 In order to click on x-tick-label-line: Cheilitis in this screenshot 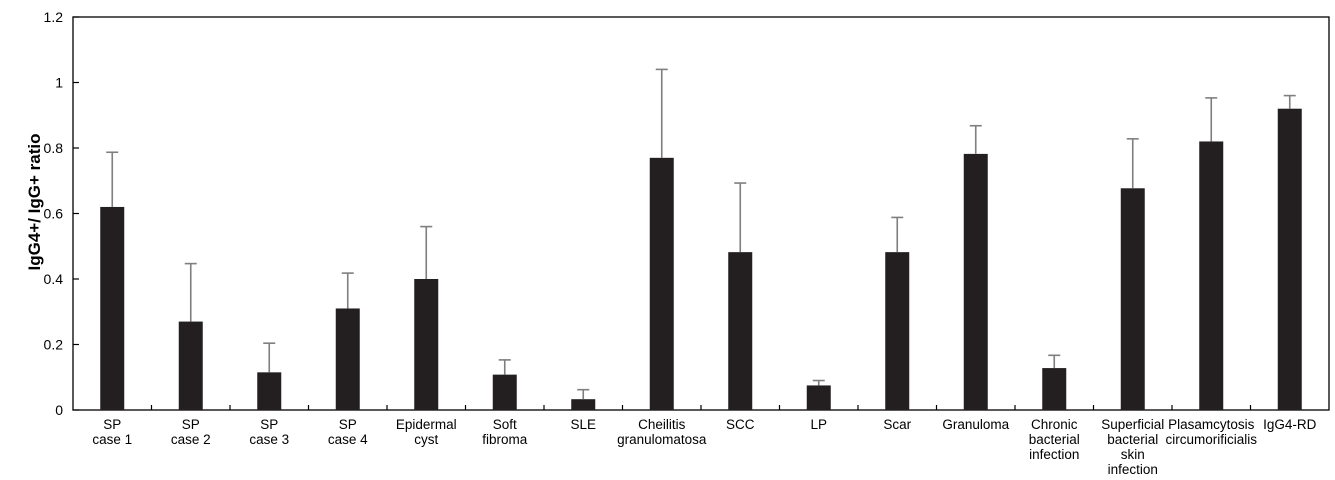, I will do `click(662, 424)`.